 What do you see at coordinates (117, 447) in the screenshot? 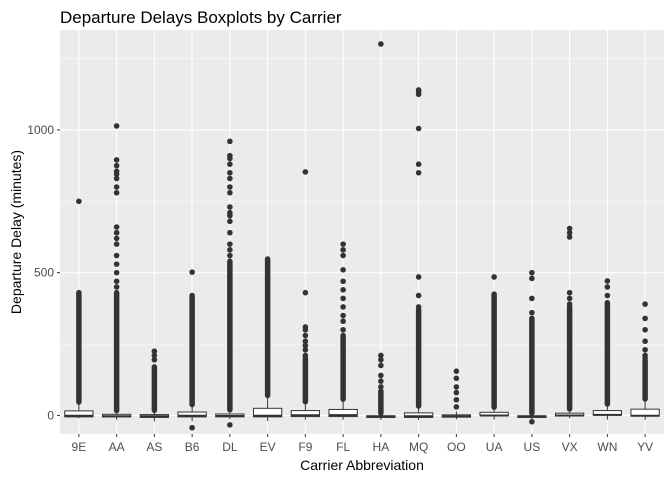
I see `x-tick-label: AA` at bounding box center [117, 447].